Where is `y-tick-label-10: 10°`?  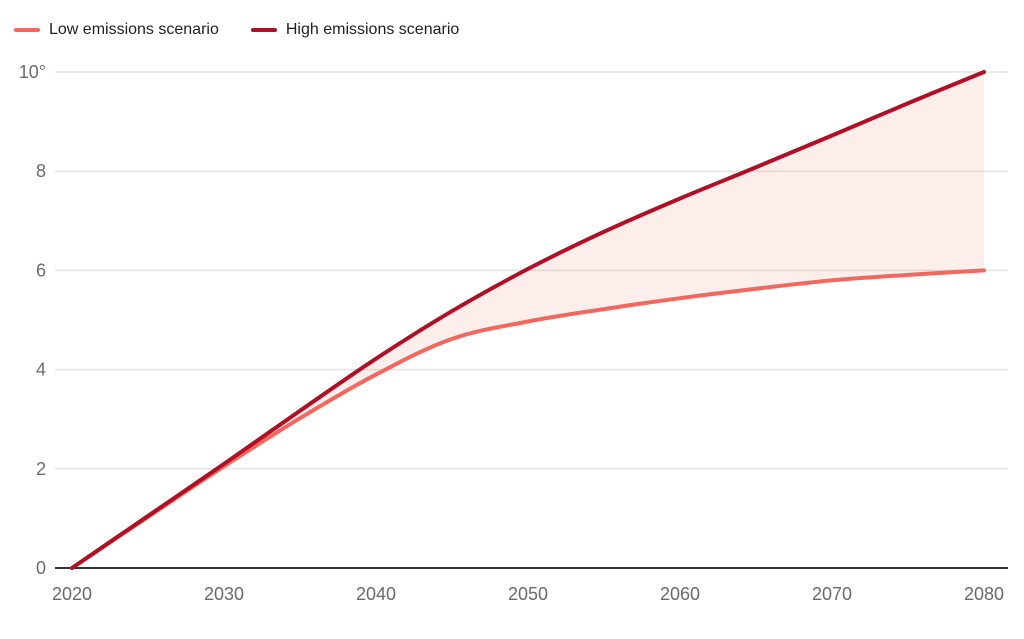 y-tick-label-10: 10° is located at coordinates (32, 72).